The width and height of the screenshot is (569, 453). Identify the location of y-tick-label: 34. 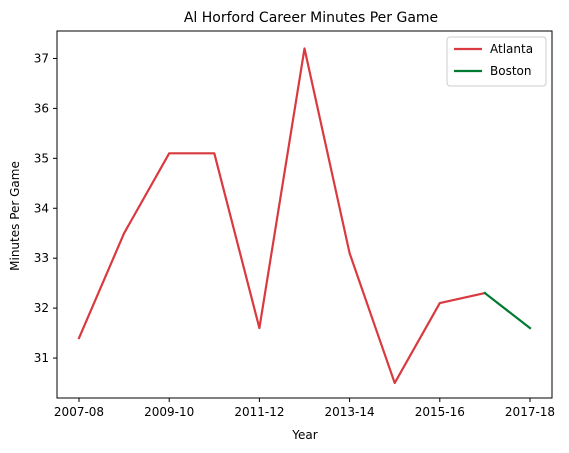
(41, 208).